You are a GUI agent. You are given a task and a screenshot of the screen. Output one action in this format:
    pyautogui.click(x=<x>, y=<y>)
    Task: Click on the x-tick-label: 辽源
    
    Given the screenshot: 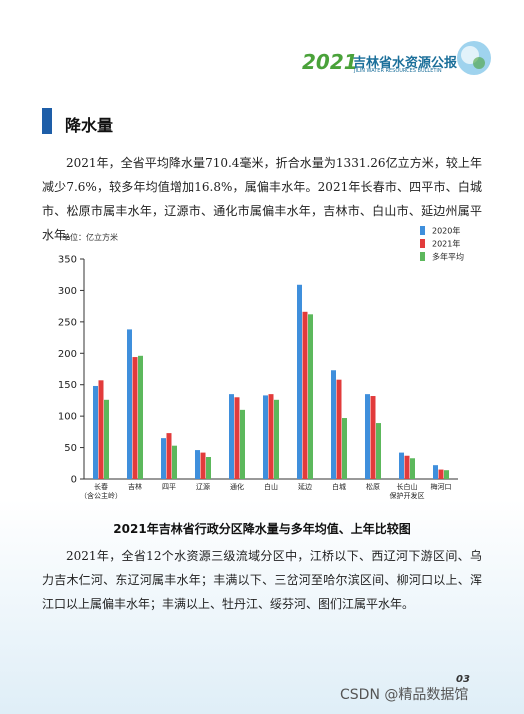 What is the action you would take?
    pyautogui.click(x=203, y=487)
    